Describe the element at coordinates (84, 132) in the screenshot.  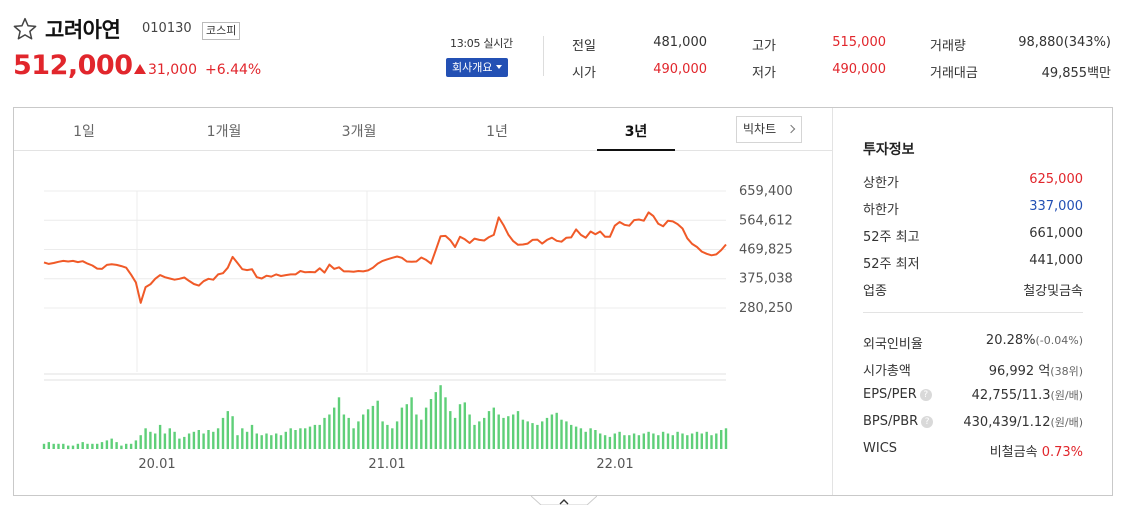
I see `tab-1d: 1일` at that location.